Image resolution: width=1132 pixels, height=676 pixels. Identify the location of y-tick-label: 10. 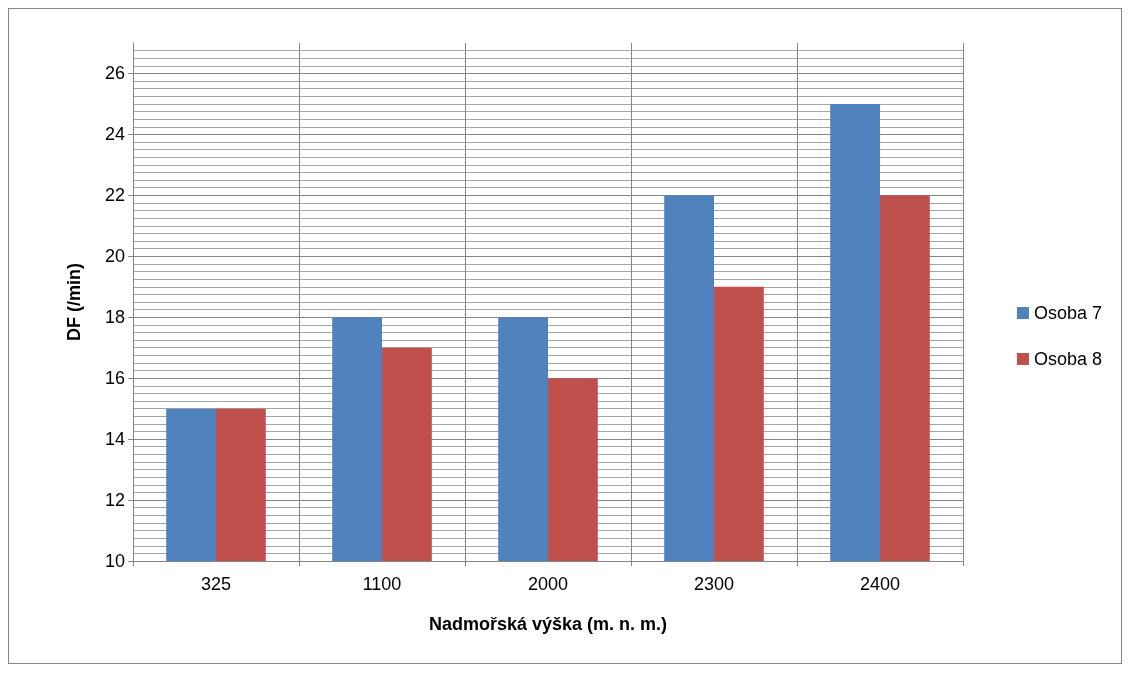
(114, 561).